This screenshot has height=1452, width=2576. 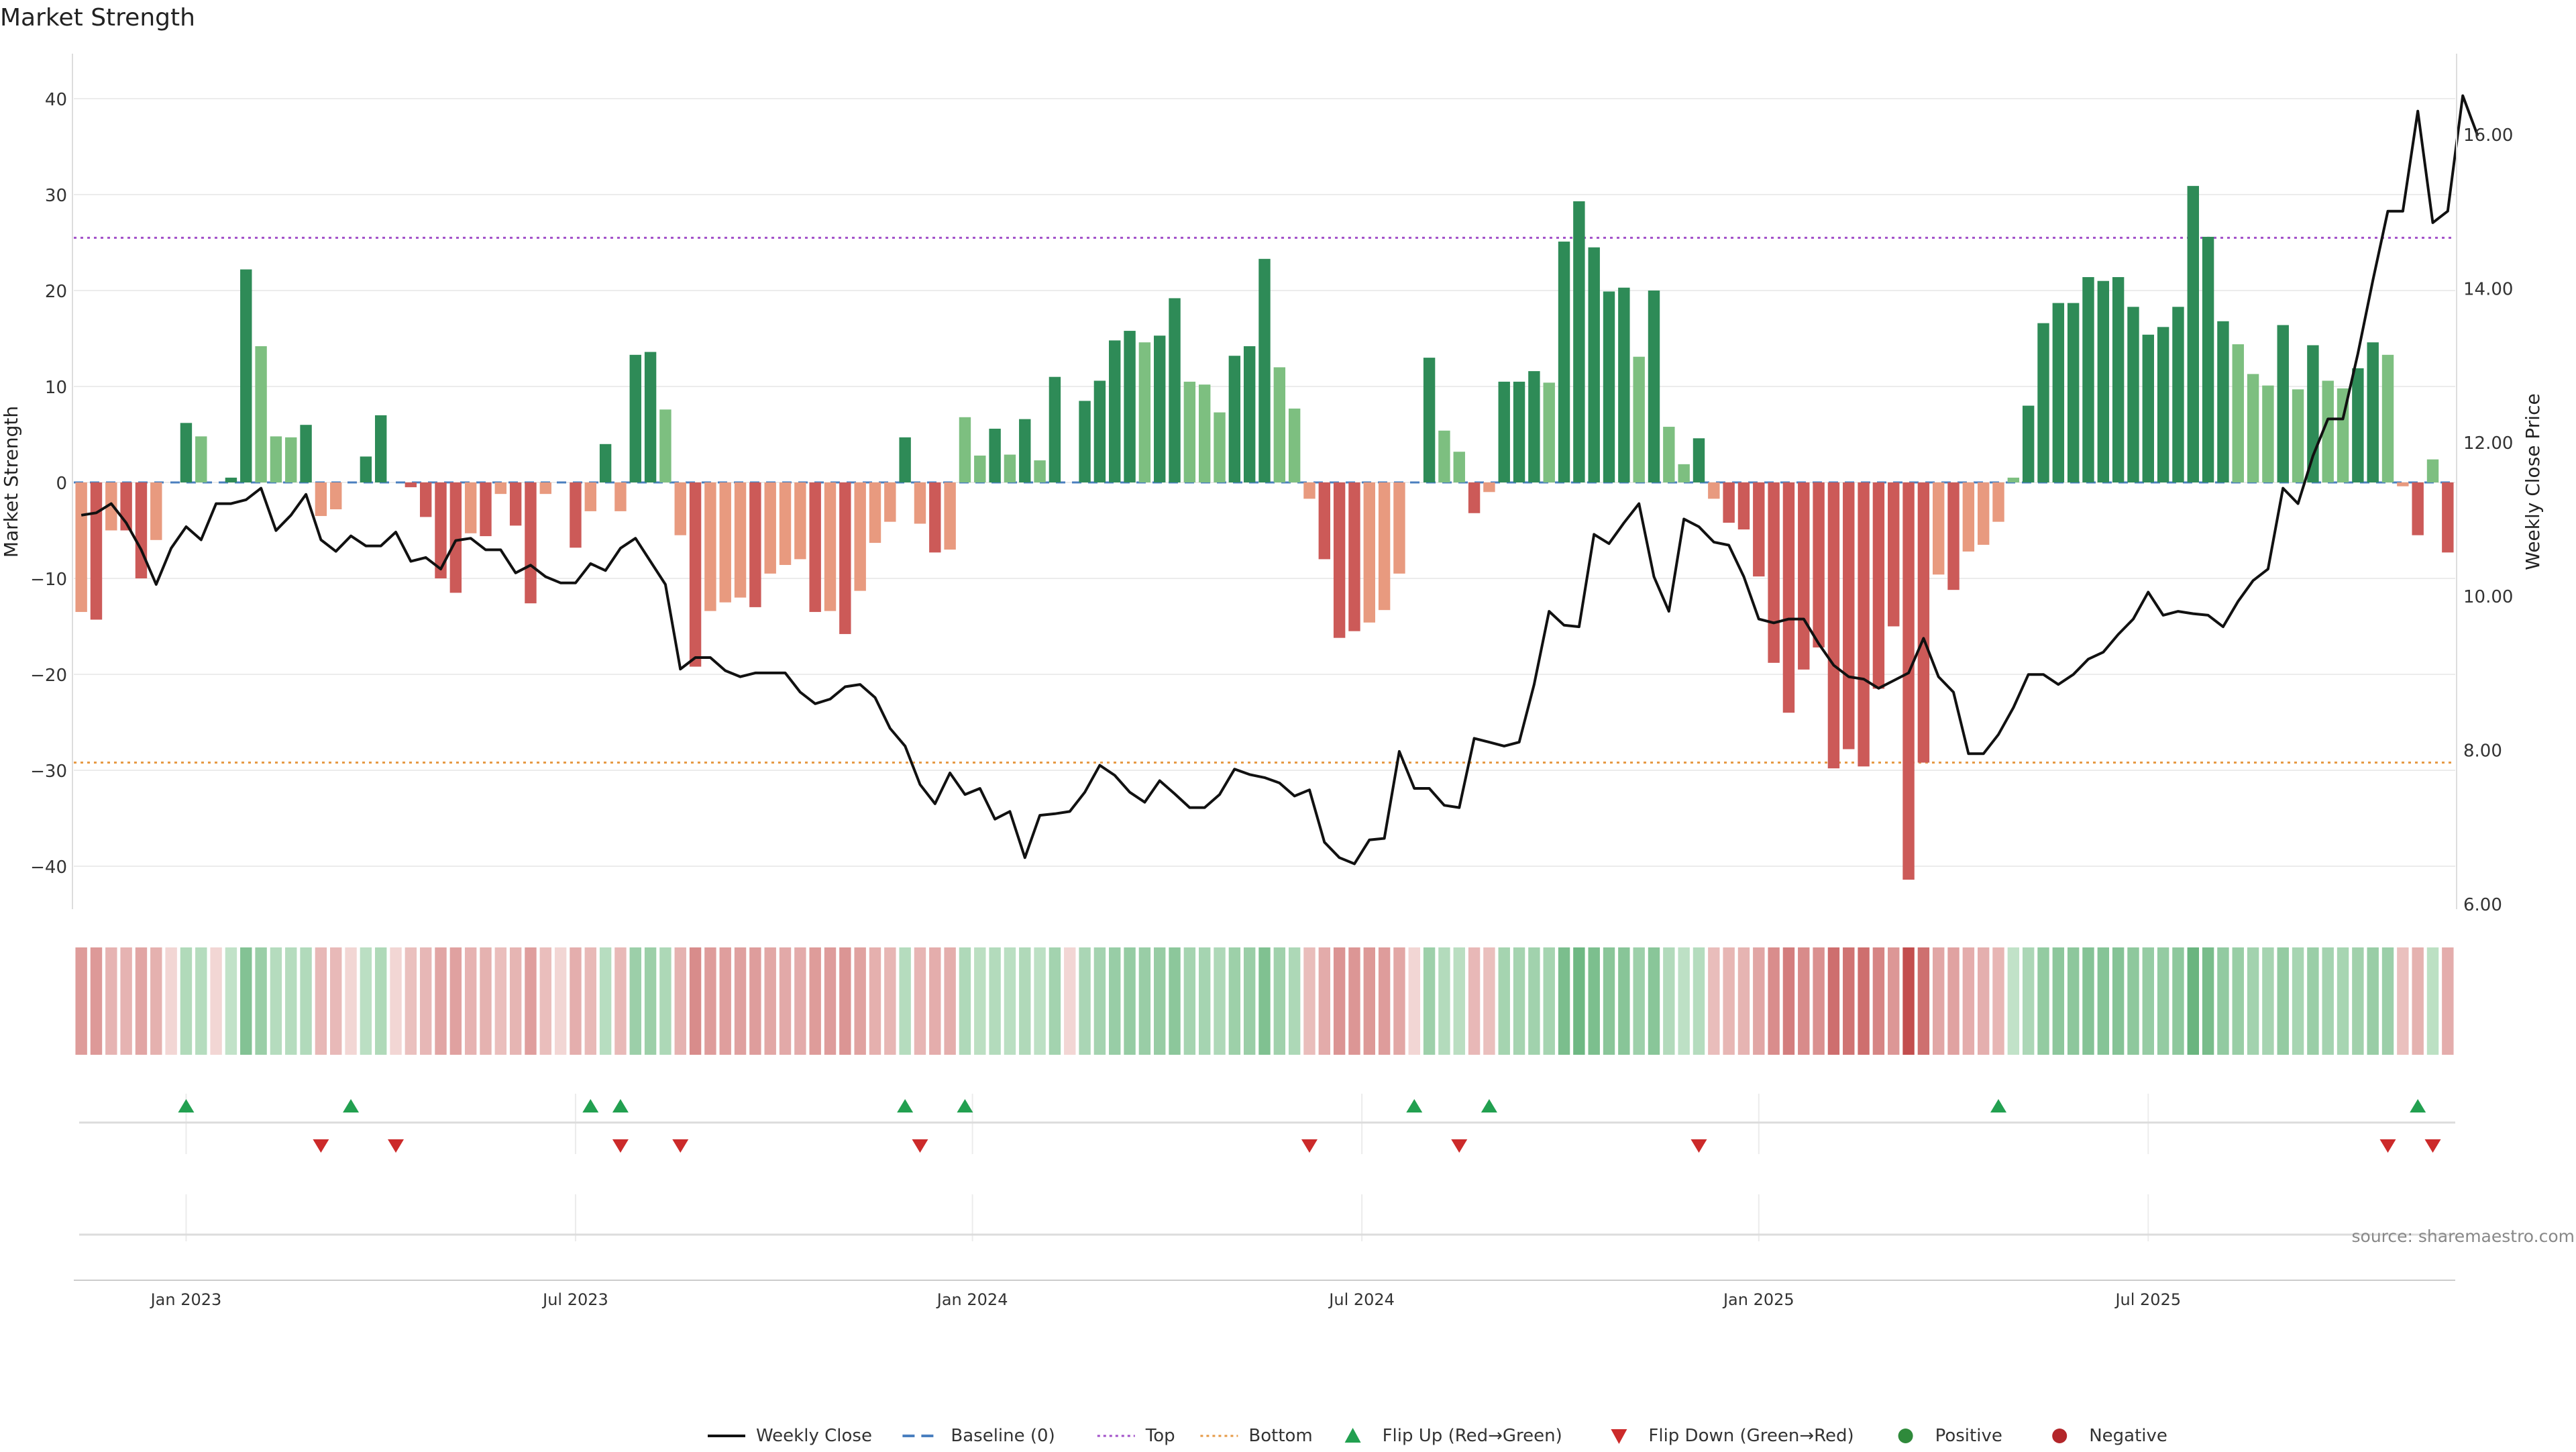 I want to click on y-tick-label: −40, so click(x=48, y=868).